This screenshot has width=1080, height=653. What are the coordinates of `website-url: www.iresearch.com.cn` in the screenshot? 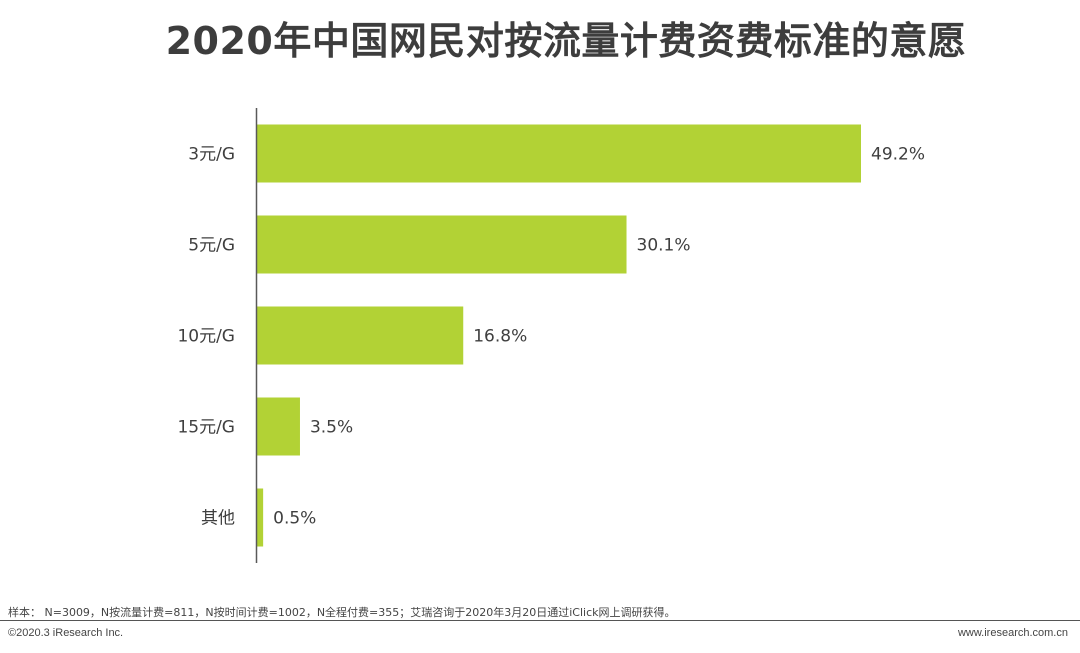 It's located at (1012, 633).